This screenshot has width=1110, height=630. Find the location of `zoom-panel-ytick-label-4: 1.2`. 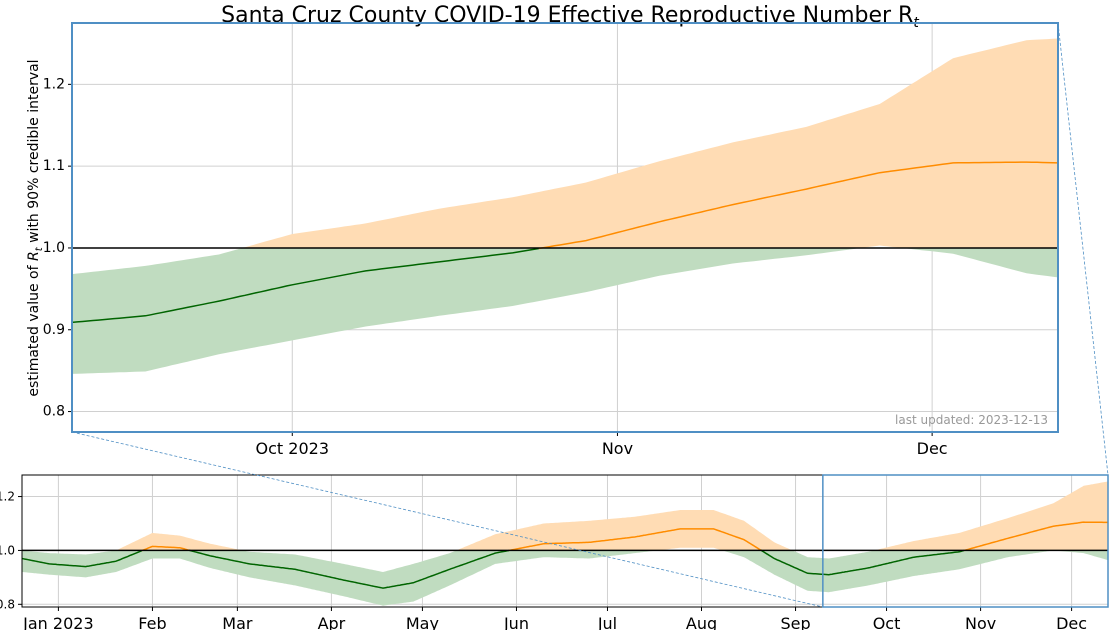

zoom-panel-ytick-label-4: 1.2 is located at coordinates (54, 84).